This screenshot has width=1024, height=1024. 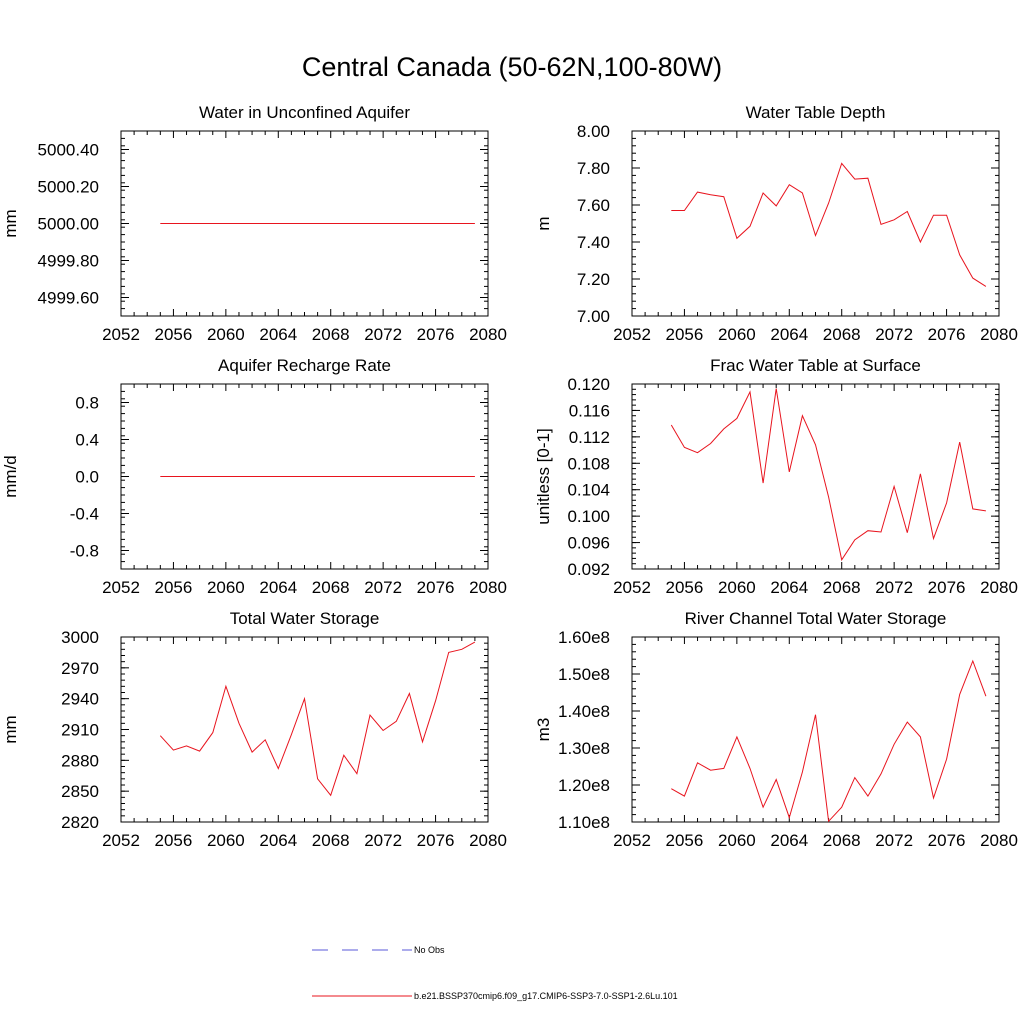 What do you see at coordinates (68, 187) in the screenshot?
I see `y-tick-label: 5000.20` at bounding box center [68, 187].